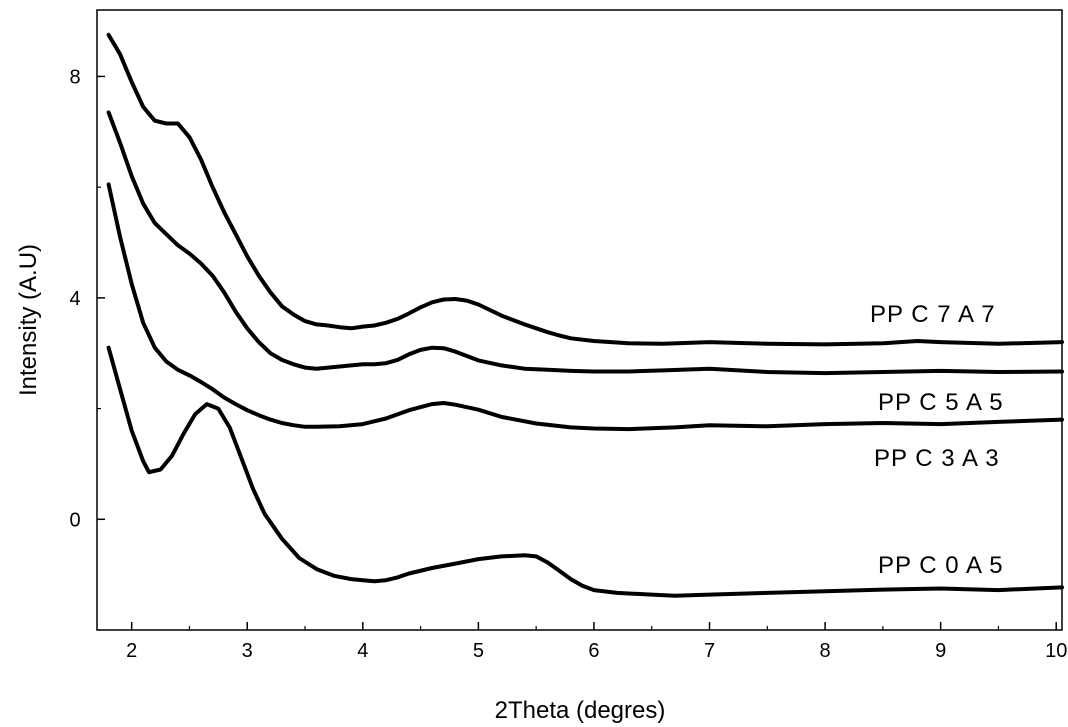 The height and width of the screenshot is (727, 1068). I want to click on series-label-pp-c7-a7: PP C 7 A 7, so click(933, 314).